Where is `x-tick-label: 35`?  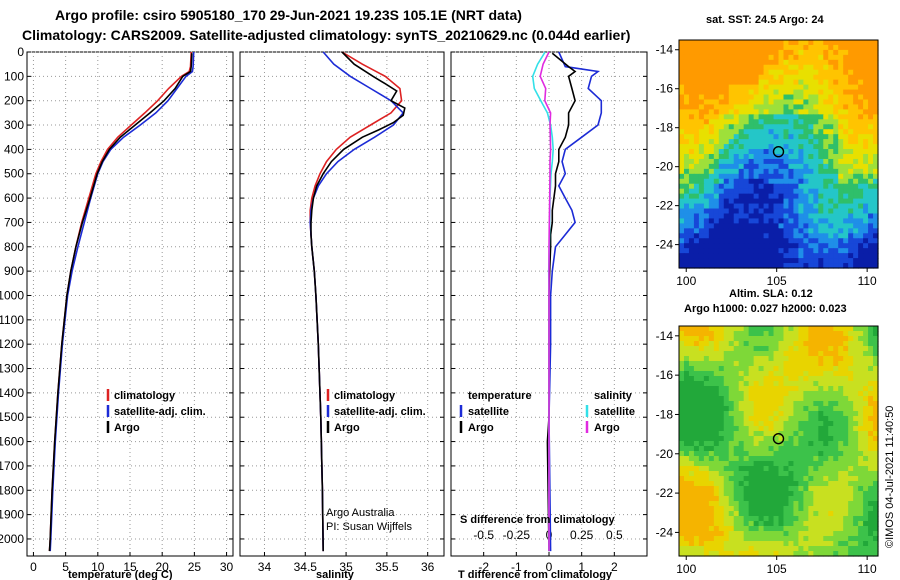 x-tick-label: 35 is located at coordinates (346, 567).